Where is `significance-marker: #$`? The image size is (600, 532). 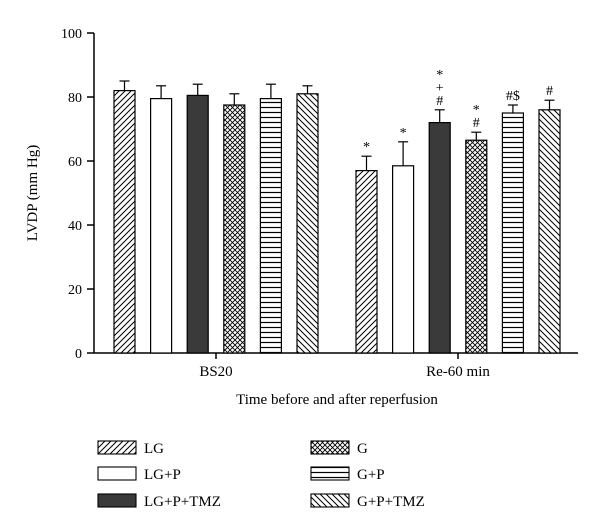
significance-marker: #$ is located at coordinates (513, 96).